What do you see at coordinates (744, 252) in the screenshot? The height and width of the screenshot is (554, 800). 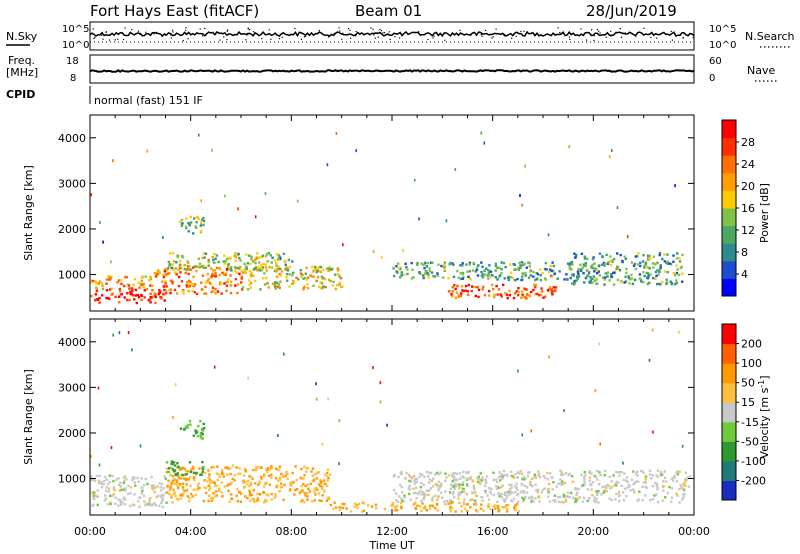 I see `colorbar-tick-label: 8` at bounding box center [744, 252].